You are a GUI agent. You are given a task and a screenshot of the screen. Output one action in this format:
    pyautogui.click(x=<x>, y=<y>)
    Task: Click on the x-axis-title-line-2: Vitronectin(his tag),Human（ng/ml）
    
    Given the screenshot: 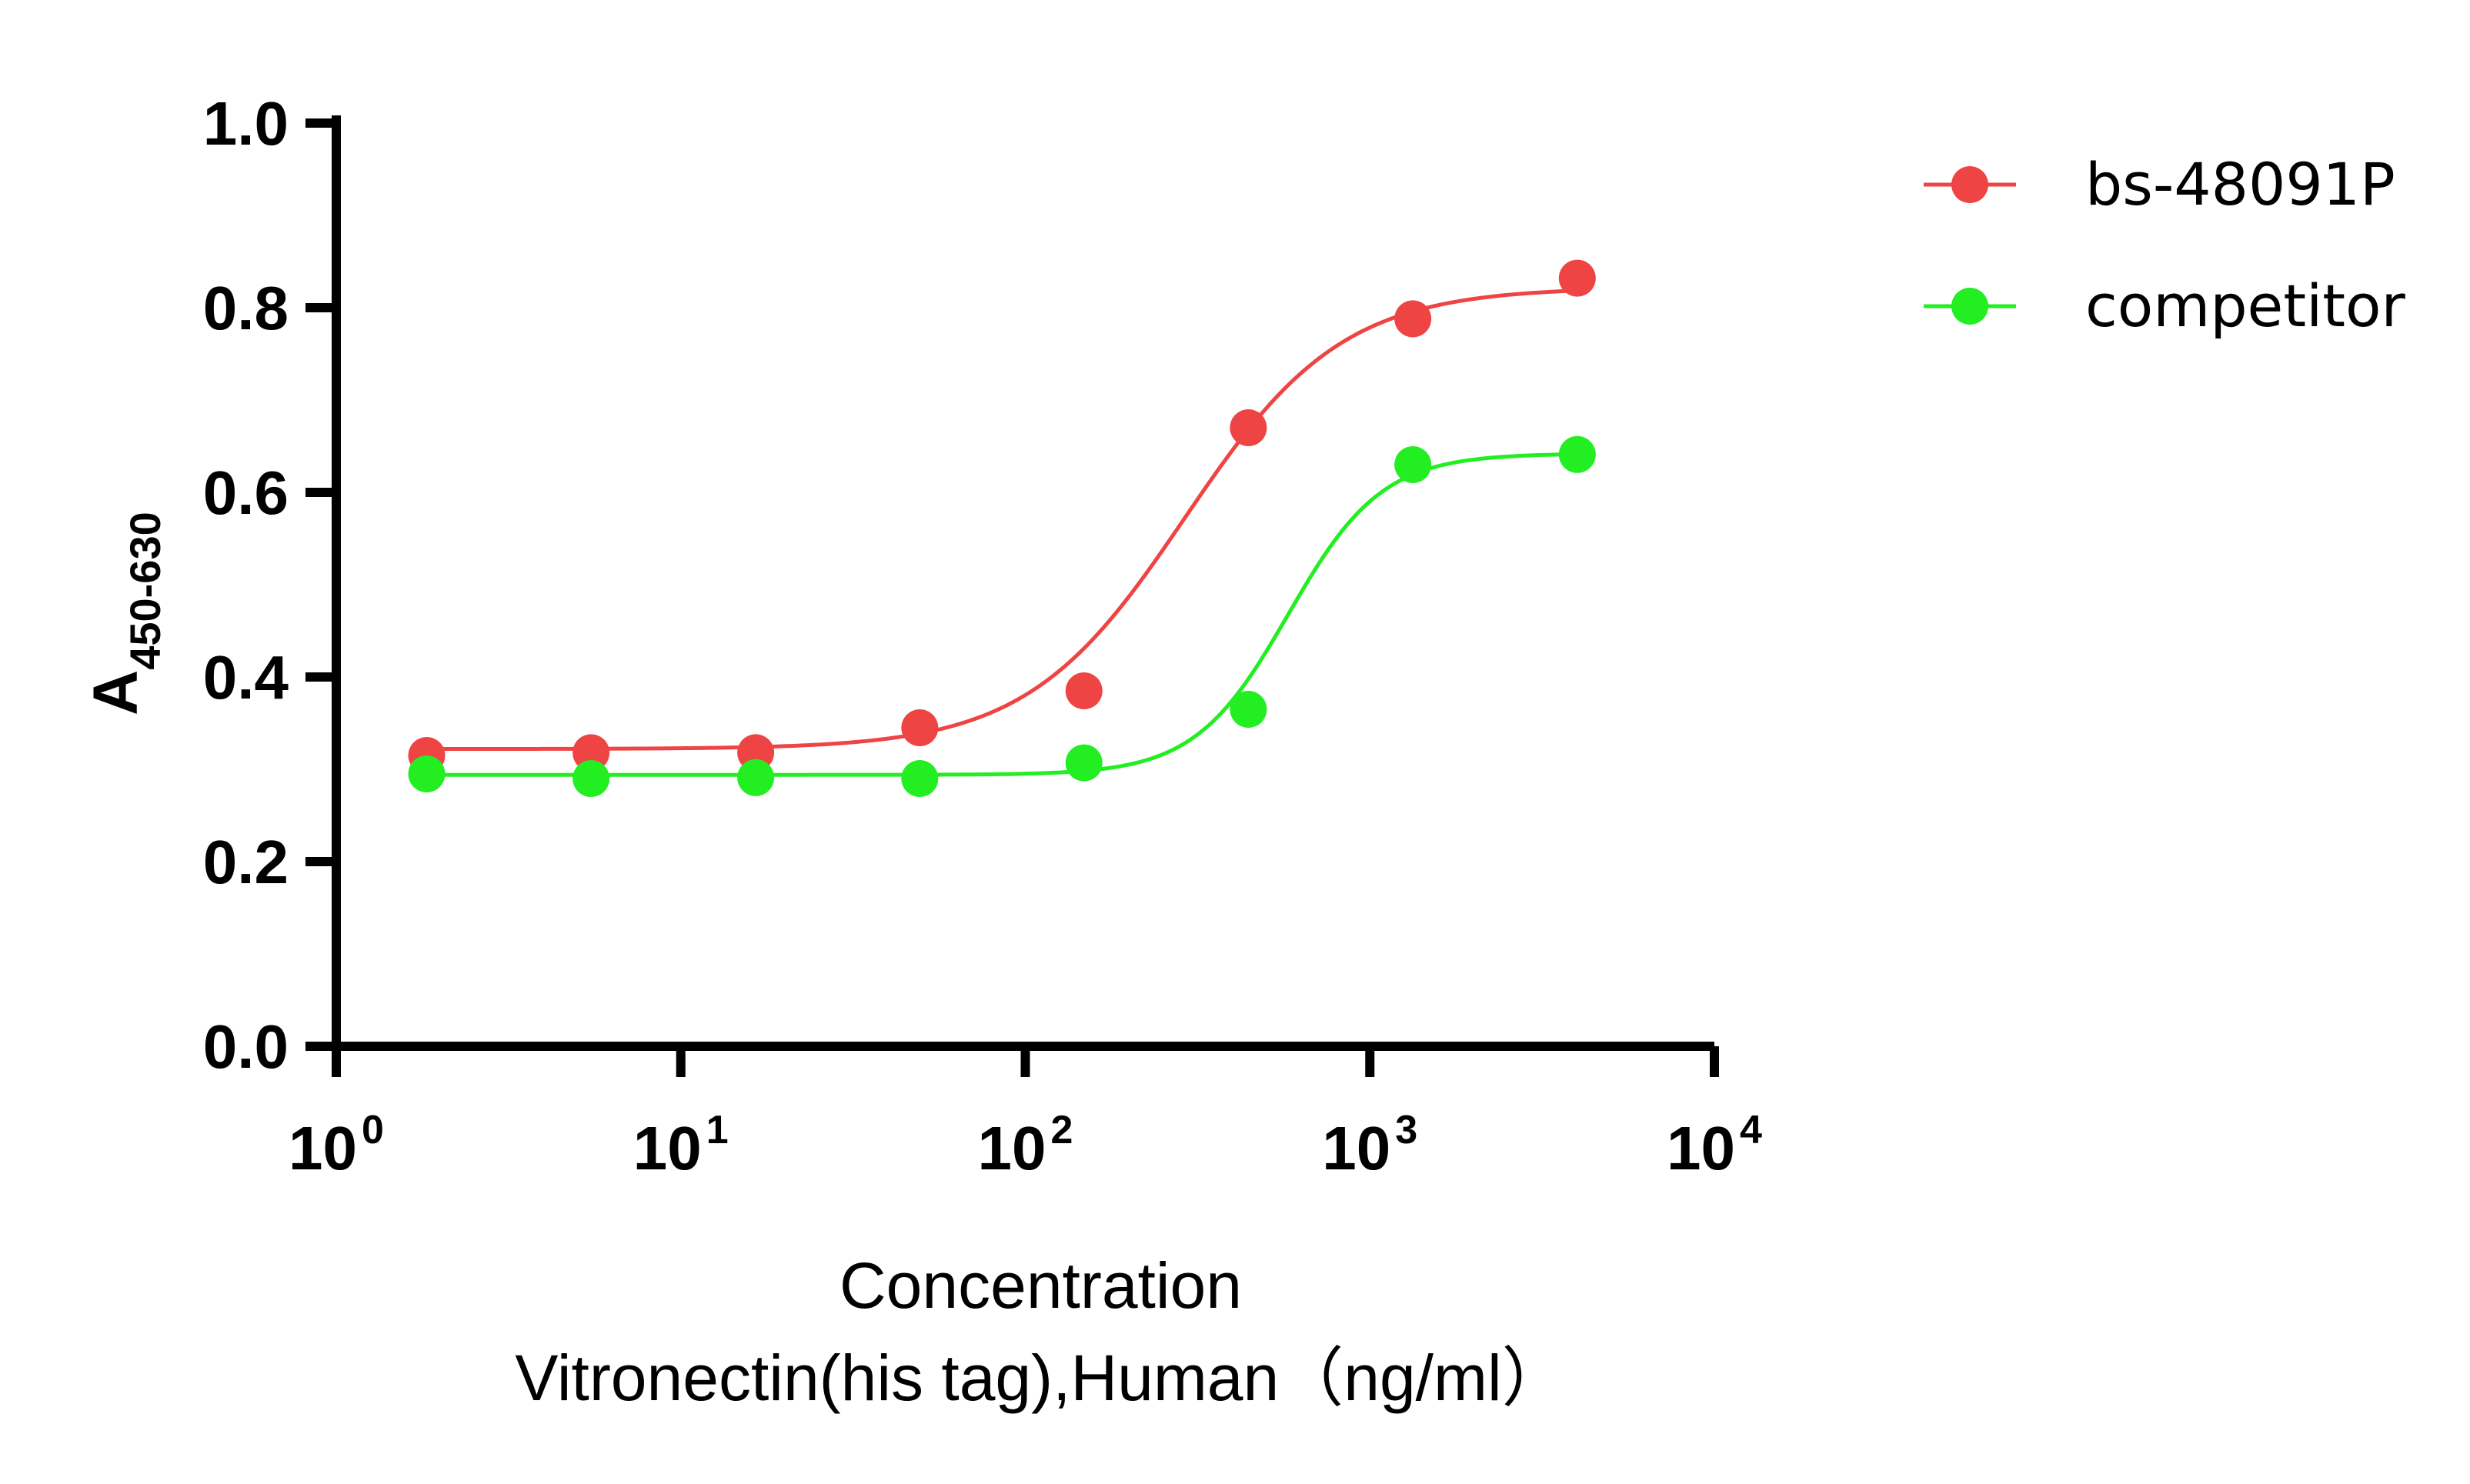 What is the action you would take?
    pyautogui.click(x=1040, y=1378)
    